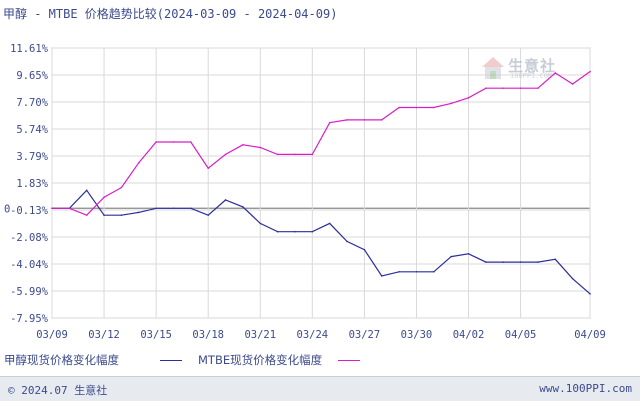 The image size is (640, 401). What do you see at coordinates (469, 335) in the screenshot?
I see `x-tick-label: 04/02` at bounding box center [469, 335].